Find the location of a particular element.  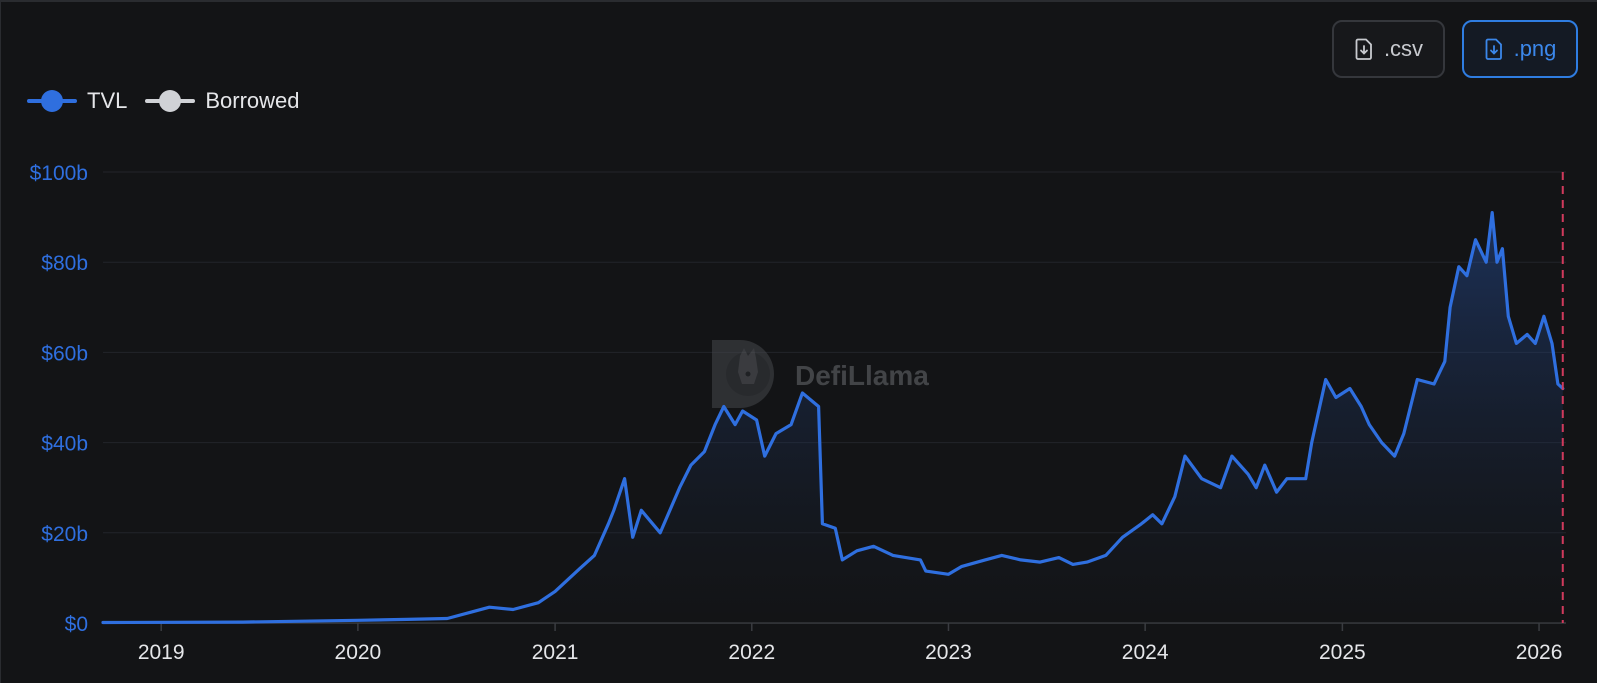

x-tick-label: 2022 is located at coordinates (751, 652).